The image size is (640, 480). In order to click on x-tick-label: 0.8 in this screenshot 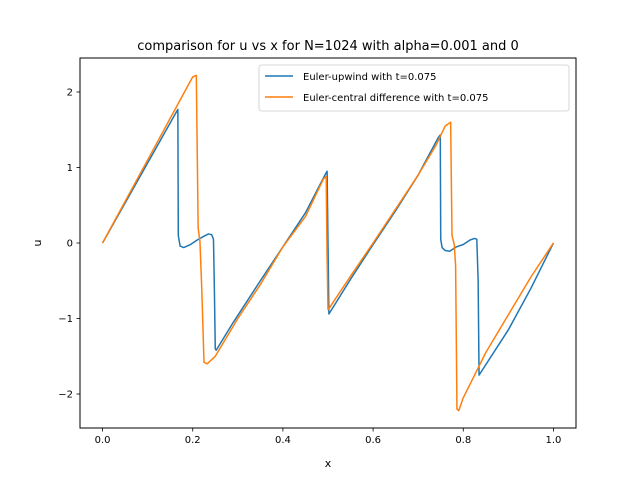, I will do `click(463, 440)`.